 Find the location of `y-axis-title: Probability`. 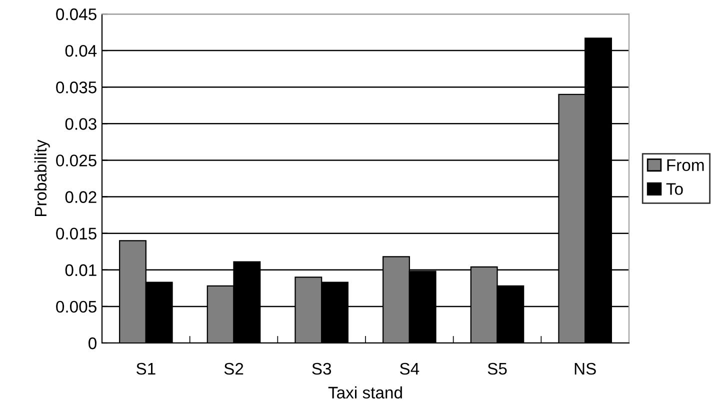

y-axis-title: Probability is located at coordinates (42, 178).